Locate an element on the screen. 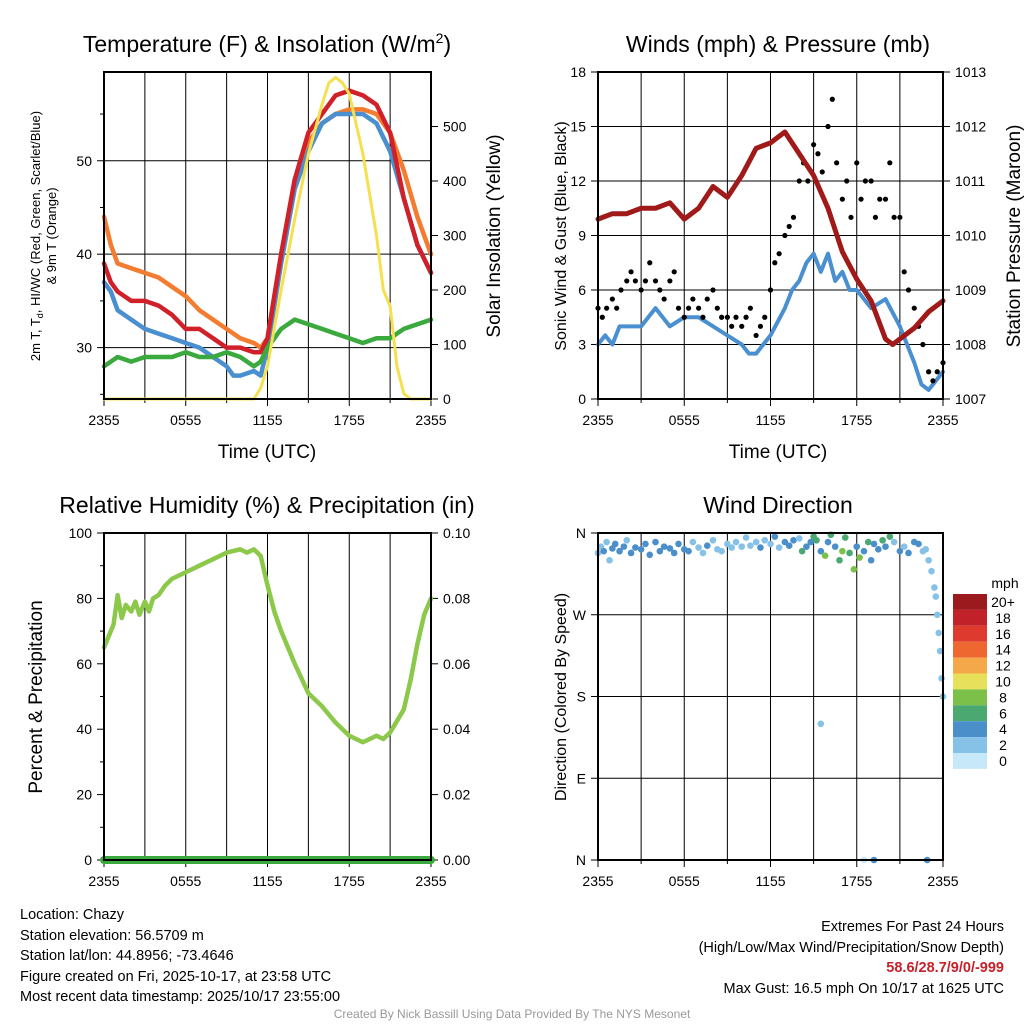 Image resolution: width=1024 pixels, height=1024 pixels. y-right-tick-label: 400 is located at coordinates (455, 181).